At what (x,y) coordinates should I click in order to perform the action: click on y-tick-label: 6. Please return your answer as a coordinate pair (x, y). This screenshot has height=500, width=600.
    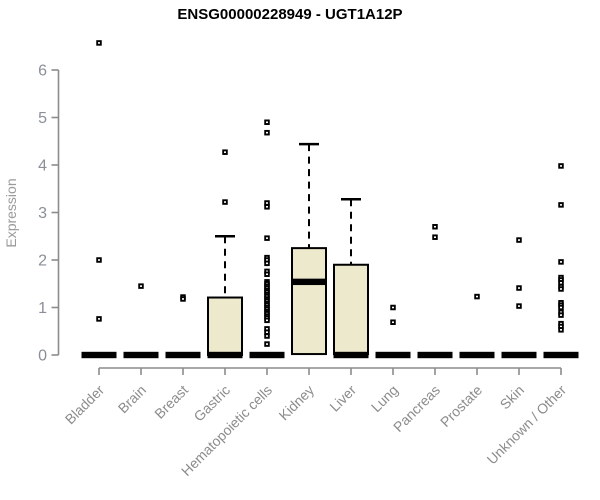
    Looking at the image, I should click on (42, 71).